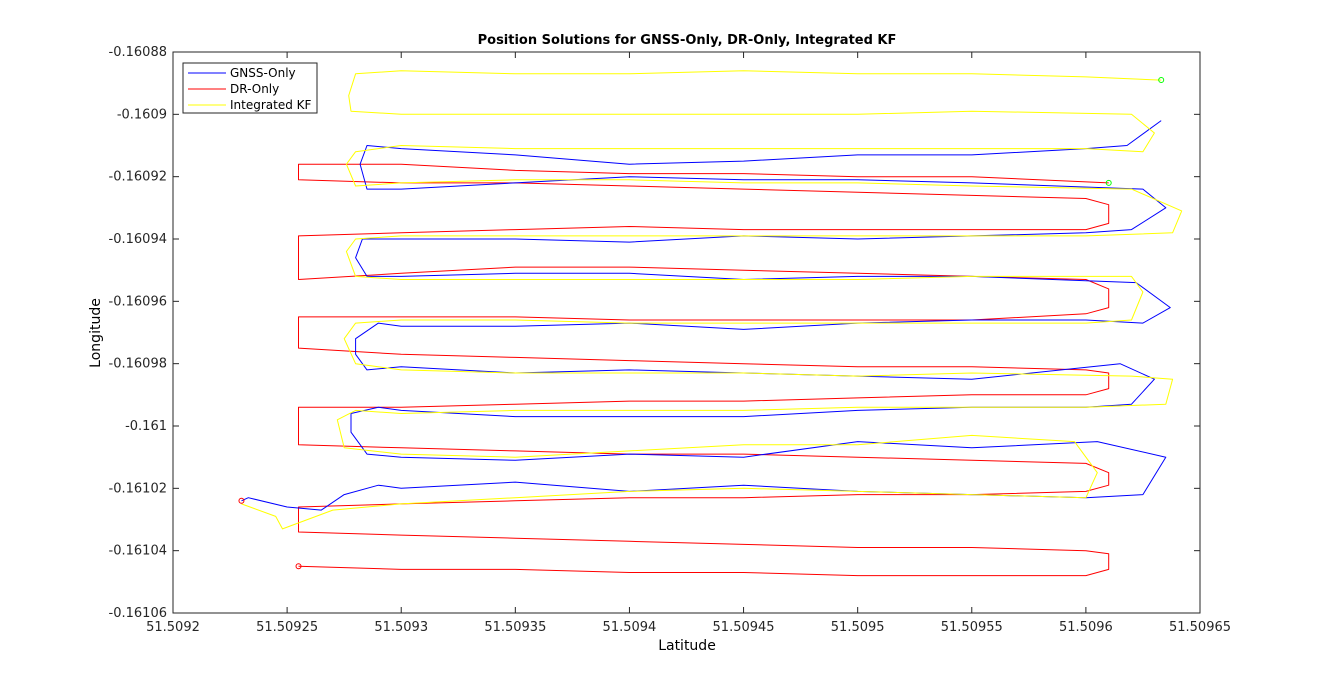  What do you see at coordinates (138, 239) in the screenshot?
I see `y-tick-label: -0.16094` at bounding box center [138, 239].